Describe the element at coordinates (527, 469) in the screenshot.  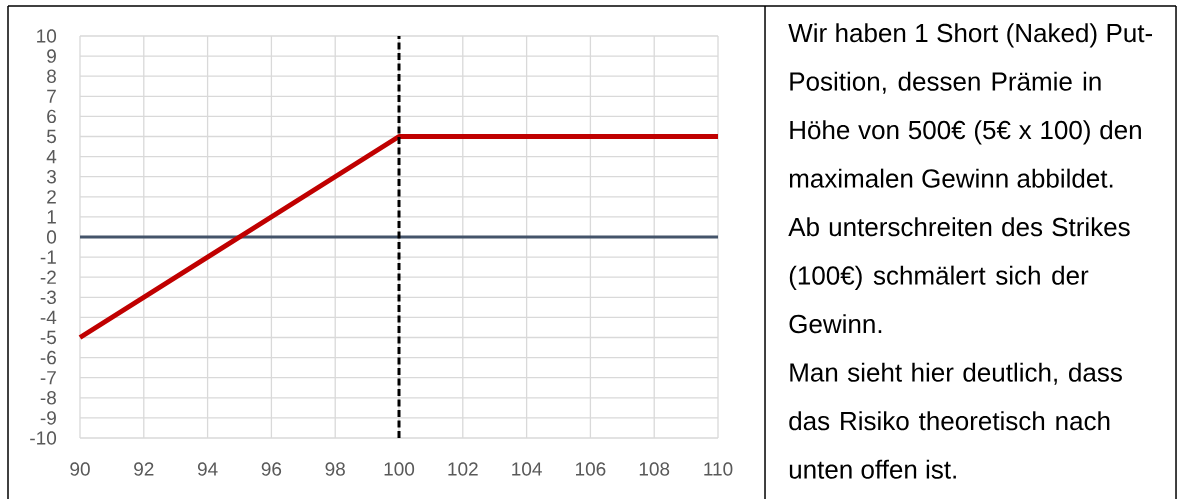
I see `x-tick-label: 104` at that location.